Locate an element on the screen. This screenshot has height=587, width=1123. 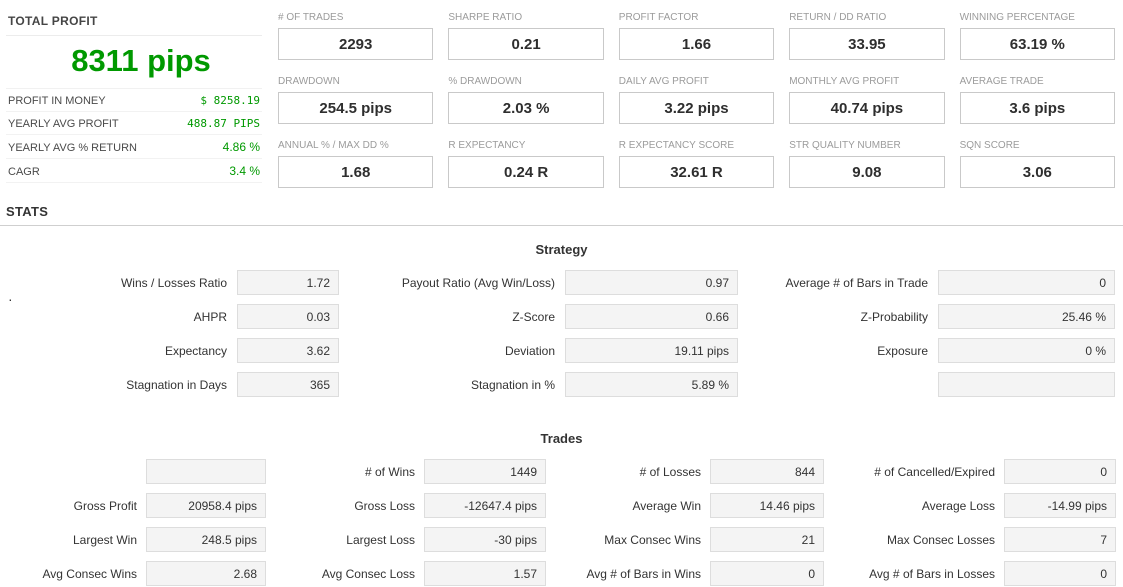
yearly-avg-profit-label: YEARLY AVG PROFIT is located at coordinates (63, 124).